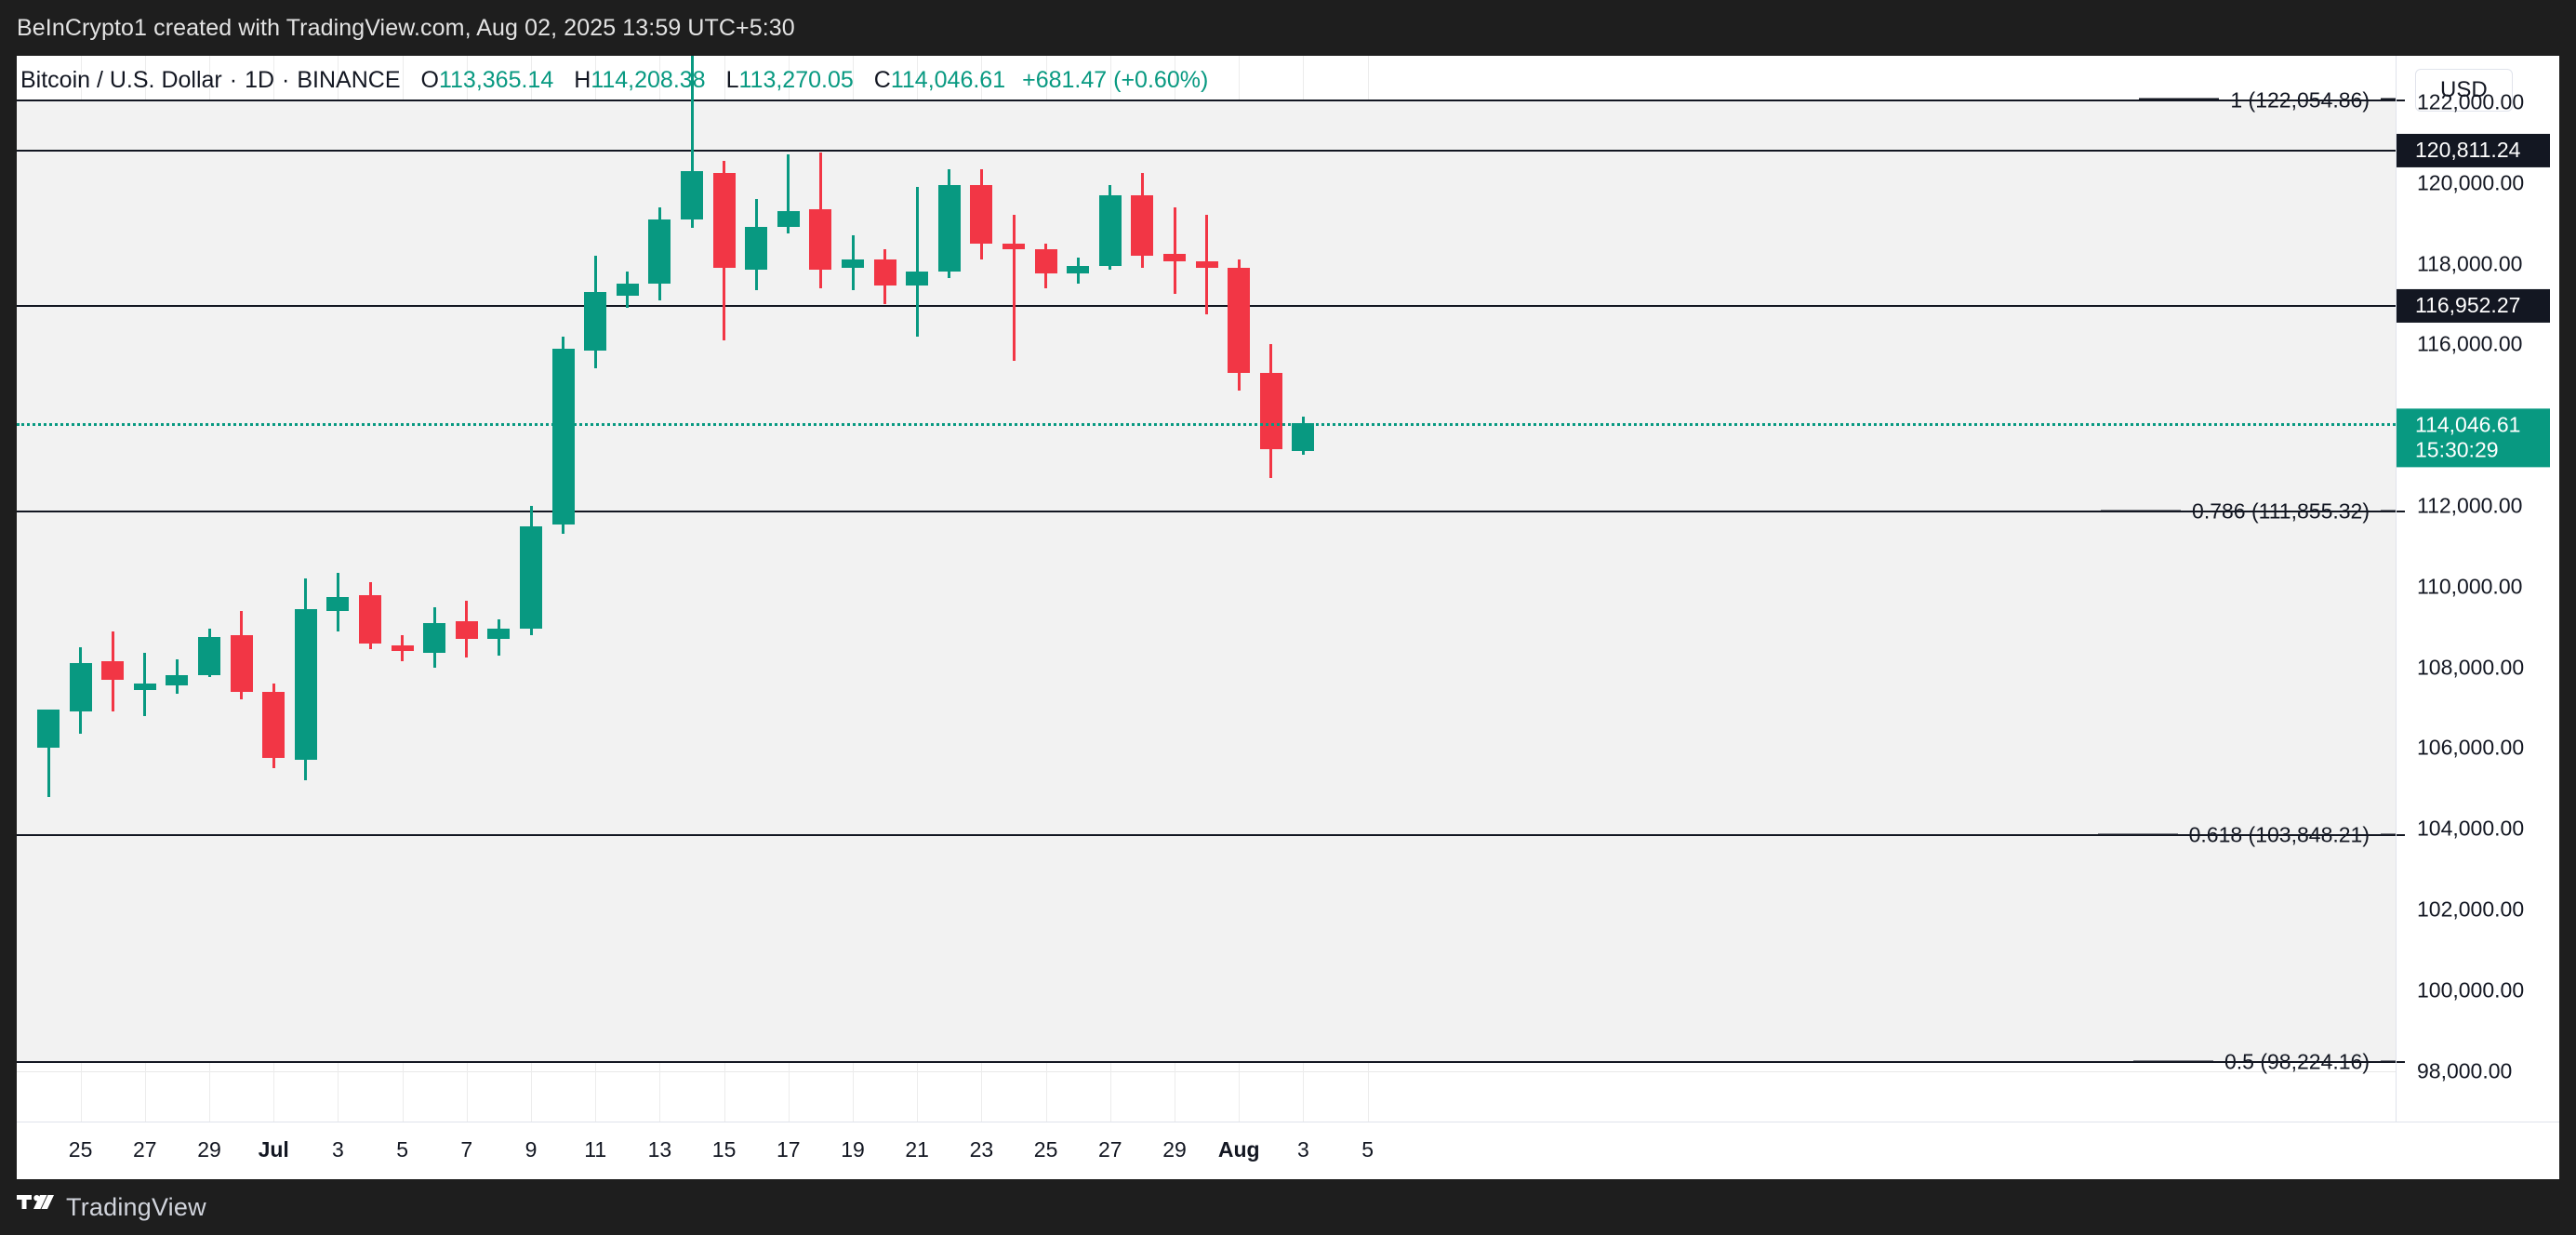  Describe the element at coordinates (466, 1149) in the screenshot. I see `time-tick-label: 7` at that location.